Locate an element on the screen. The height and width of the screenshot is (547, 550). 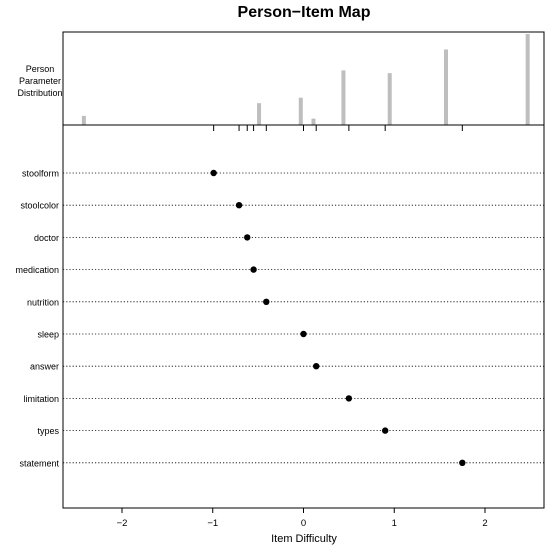
item-label-medication: medication is located at coordinates (37, 270).